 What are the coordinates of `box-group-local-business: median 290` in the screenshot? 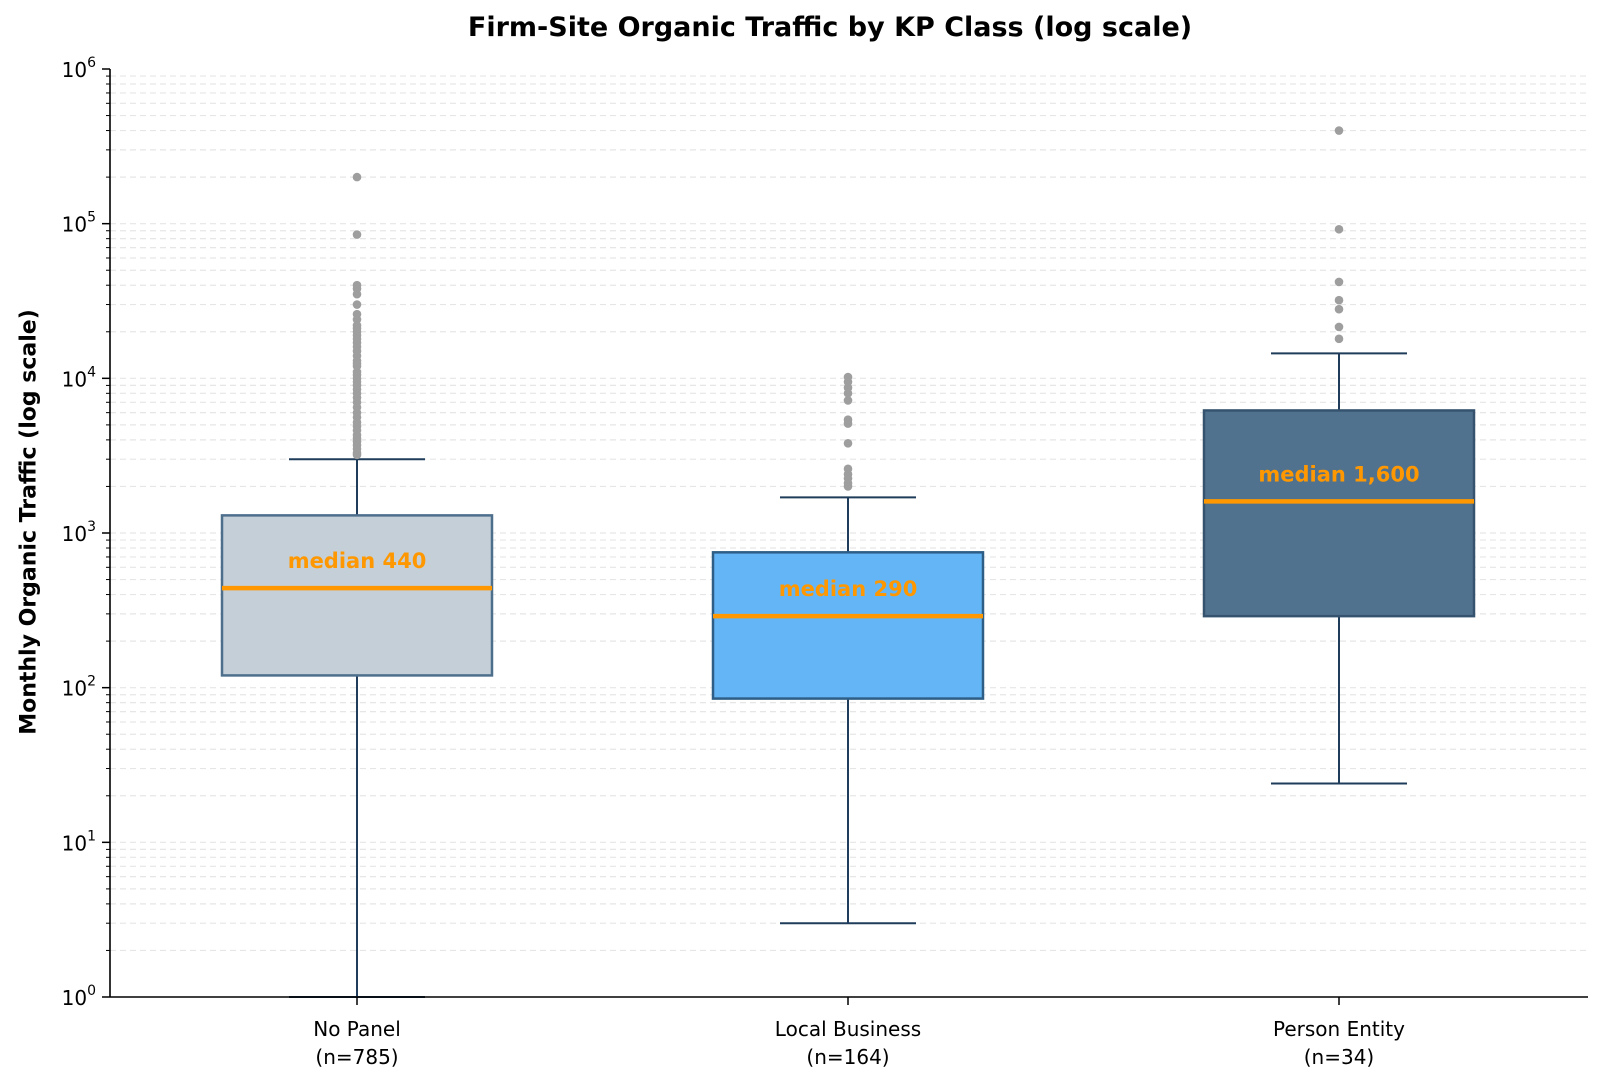 It's located at (848, 648).